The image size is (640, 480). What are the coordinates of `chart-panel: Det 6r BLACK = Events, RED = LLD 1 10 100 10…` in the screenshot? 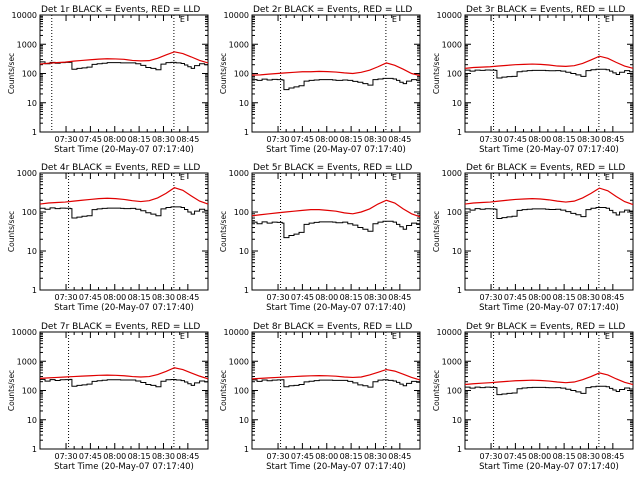 It's located at (533, 238).